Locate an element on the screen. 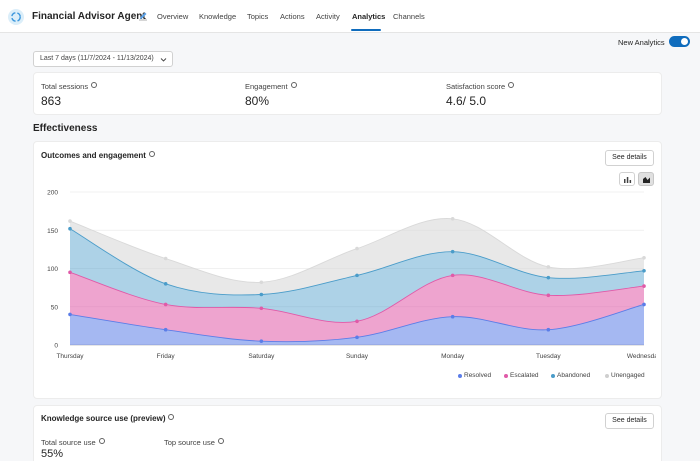  bar-chart-view-button is located at coordinates (627, 179).